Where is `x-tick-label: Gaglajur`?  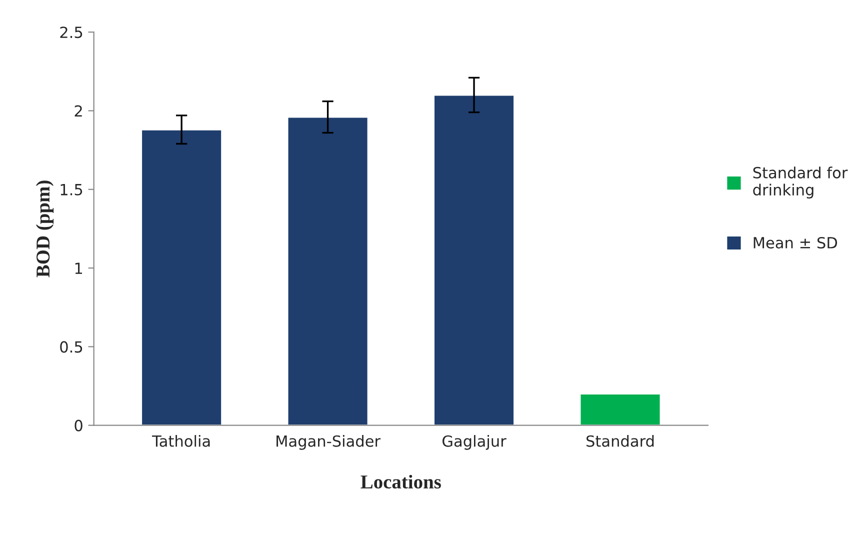 x-tick-label: Gaglajur is located at coordinates (474, 442).